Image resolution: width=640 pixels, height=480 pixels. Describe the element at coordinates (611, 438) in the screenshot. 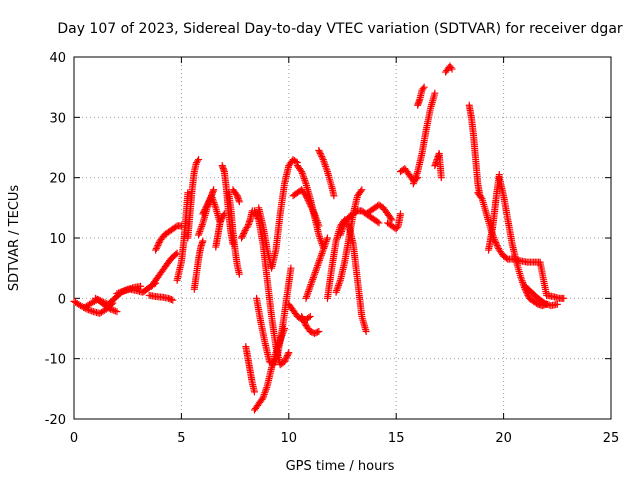

I see `x-tick-label: 25` at that location.